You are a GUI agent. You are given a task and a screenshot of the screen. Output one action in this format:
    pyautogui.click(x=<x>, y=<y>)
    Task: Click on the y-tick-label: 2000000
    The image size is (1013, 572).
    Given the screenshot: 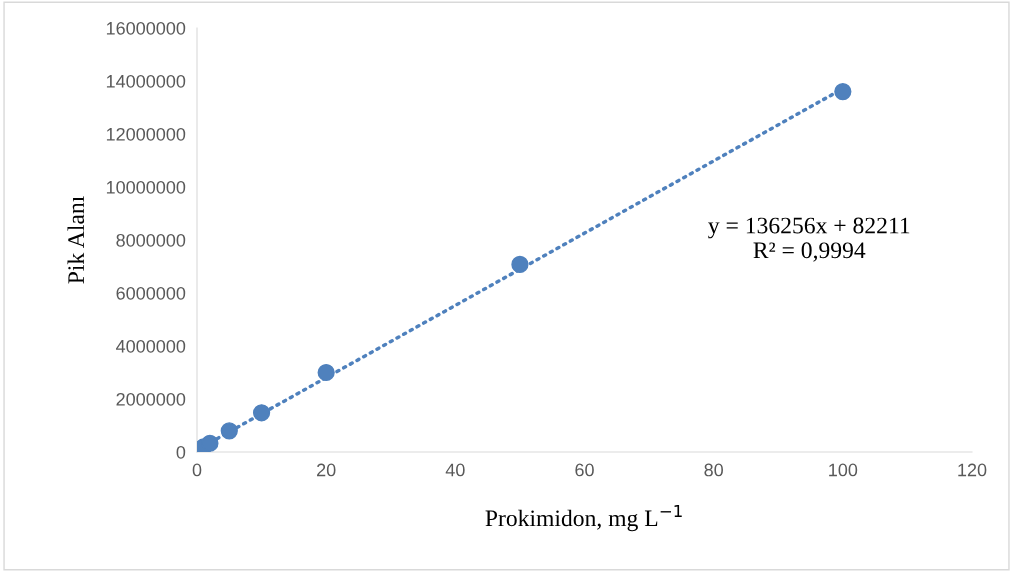 What is the action you would take?
    pyautogui.click(x=151, y=399)
    